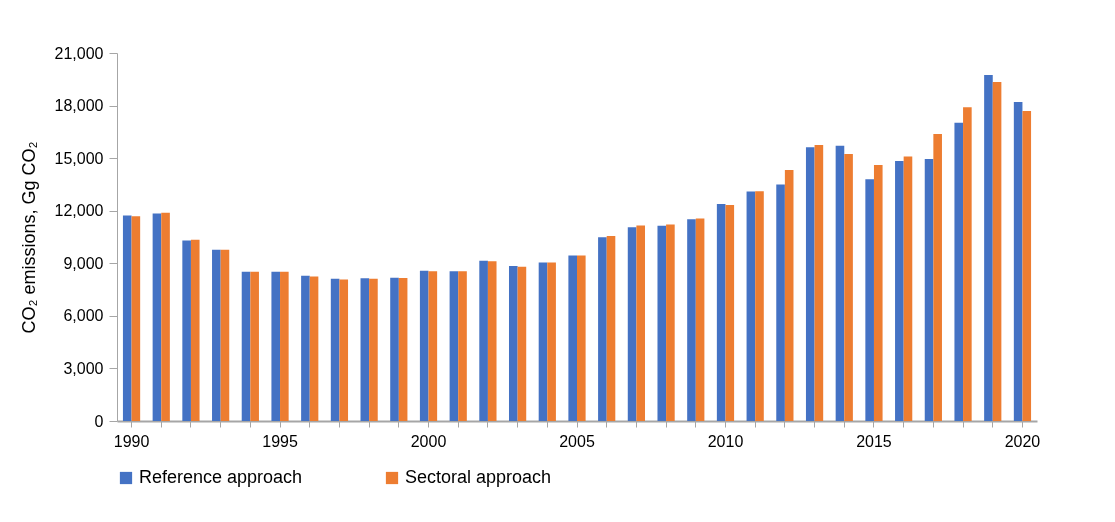 This screenshot has height=522, width=1115. Describe the element at coordinates (478, 477) in the screenshot. I see `legend-label: Sectoral approach` at that location.